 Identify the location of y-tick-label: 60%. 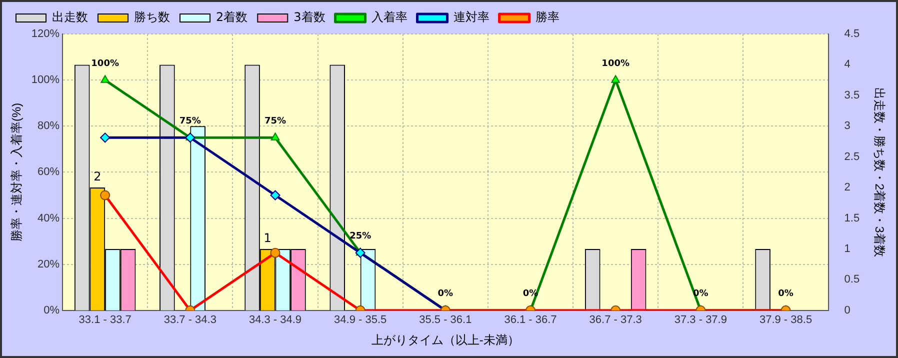
(49, 172).